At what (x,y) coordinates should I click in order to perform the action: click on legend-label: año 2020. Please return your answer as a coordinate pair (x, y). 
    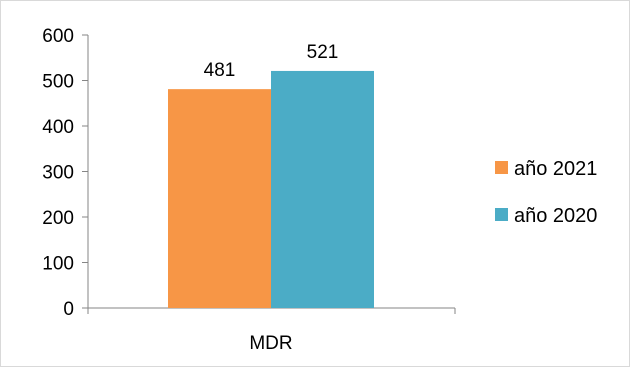
    Looking at the image, I should click on (555, 216).